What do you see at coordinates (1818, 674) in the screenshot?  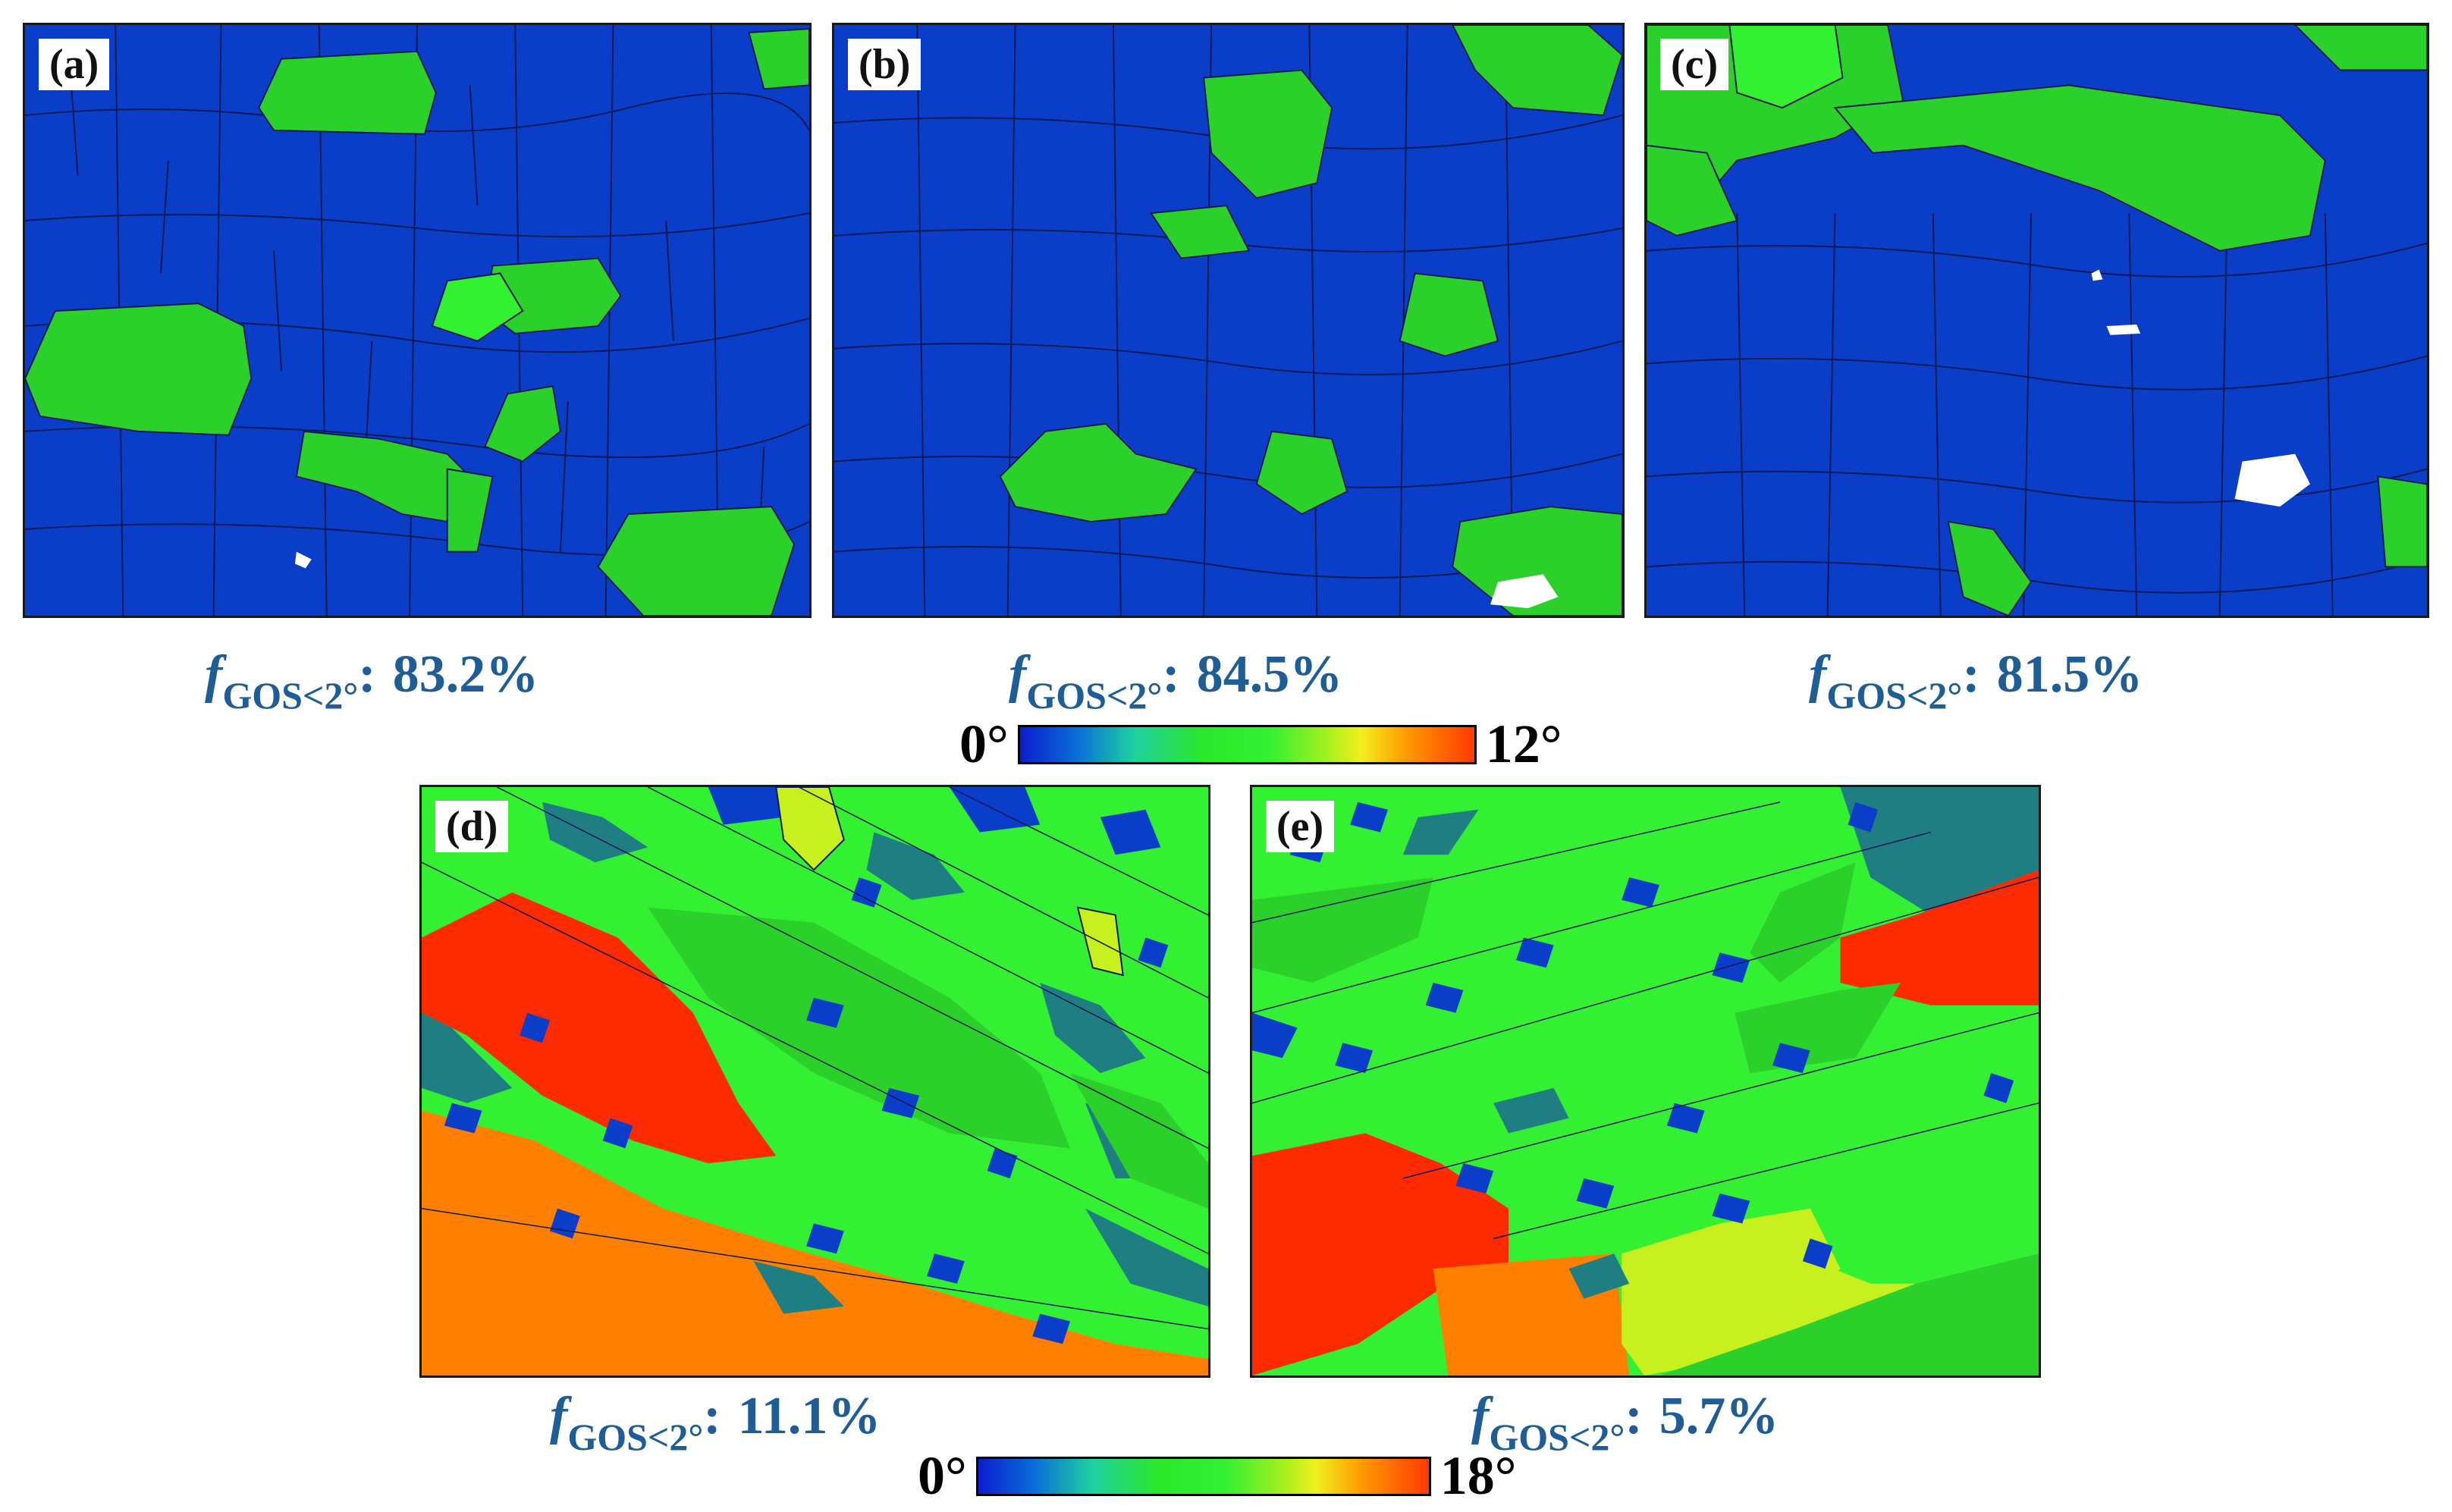 I see `caption-c-f: f` at bounding box center [1818, 674].